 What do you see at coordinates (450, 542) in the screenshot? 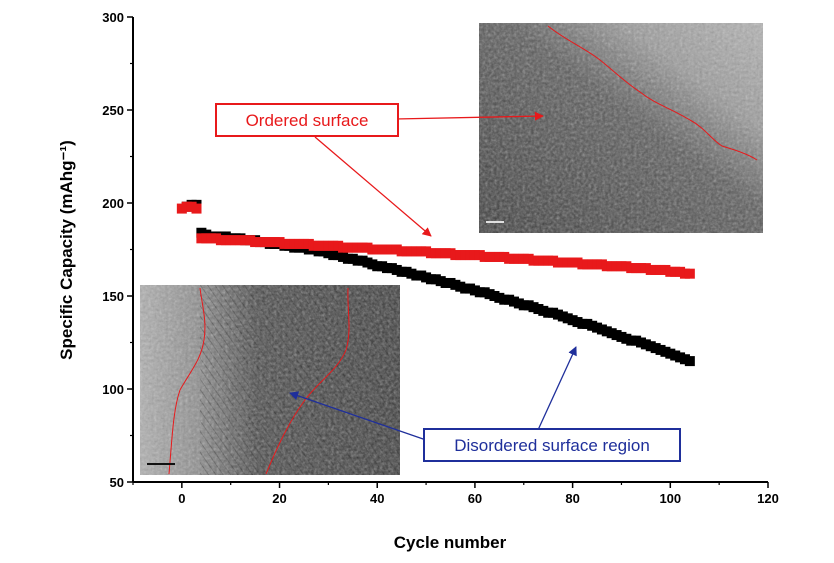
I see `x-axis-title: Cycle number` at bounding box center [450, 542].